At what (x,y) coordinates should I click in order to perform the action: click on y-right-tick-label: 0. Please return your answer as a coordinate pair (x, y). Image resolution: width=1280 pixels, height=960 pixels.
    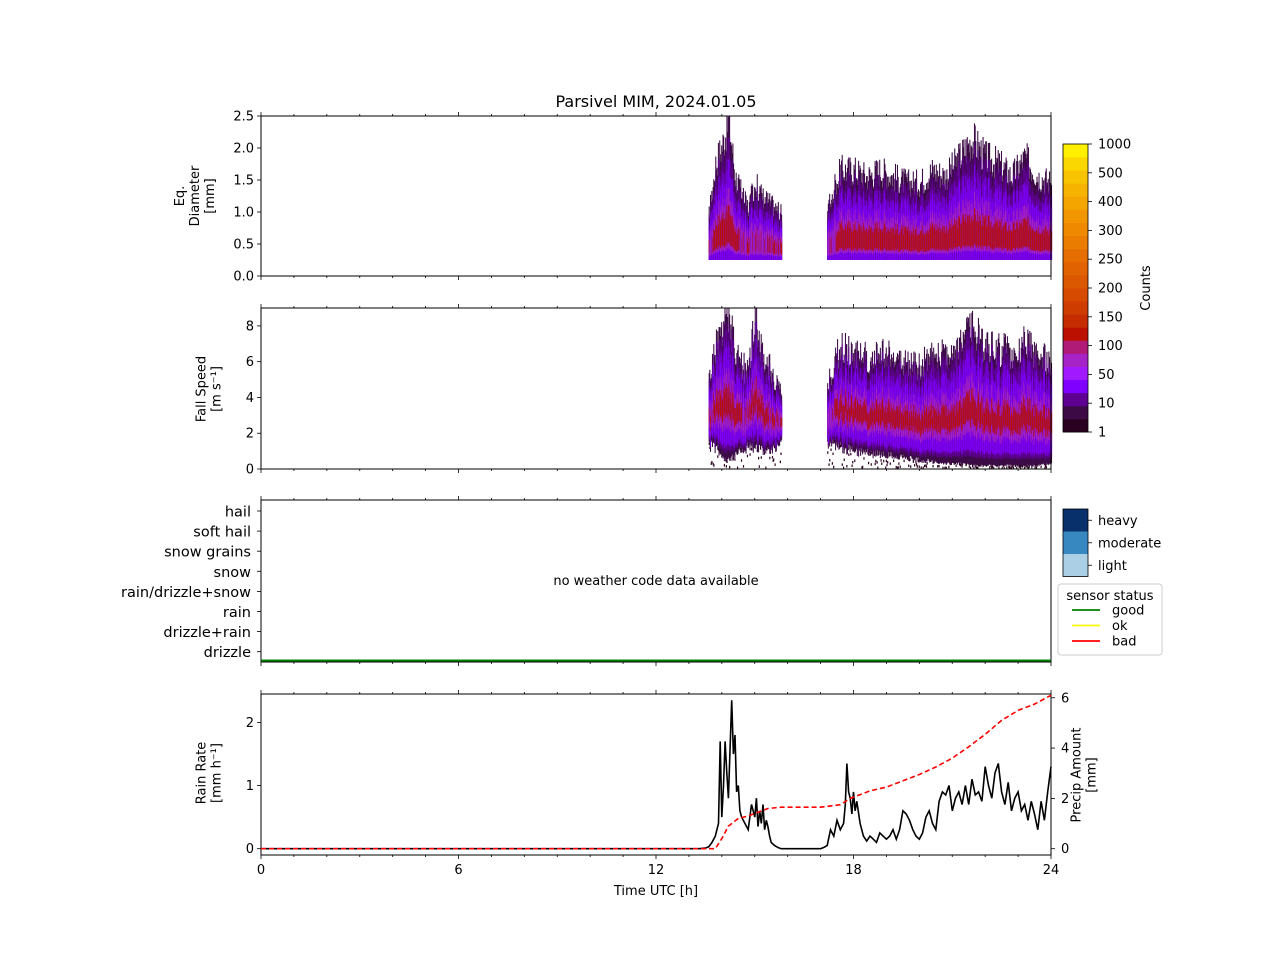
    Looking at the image, I should click on (1065, 849).